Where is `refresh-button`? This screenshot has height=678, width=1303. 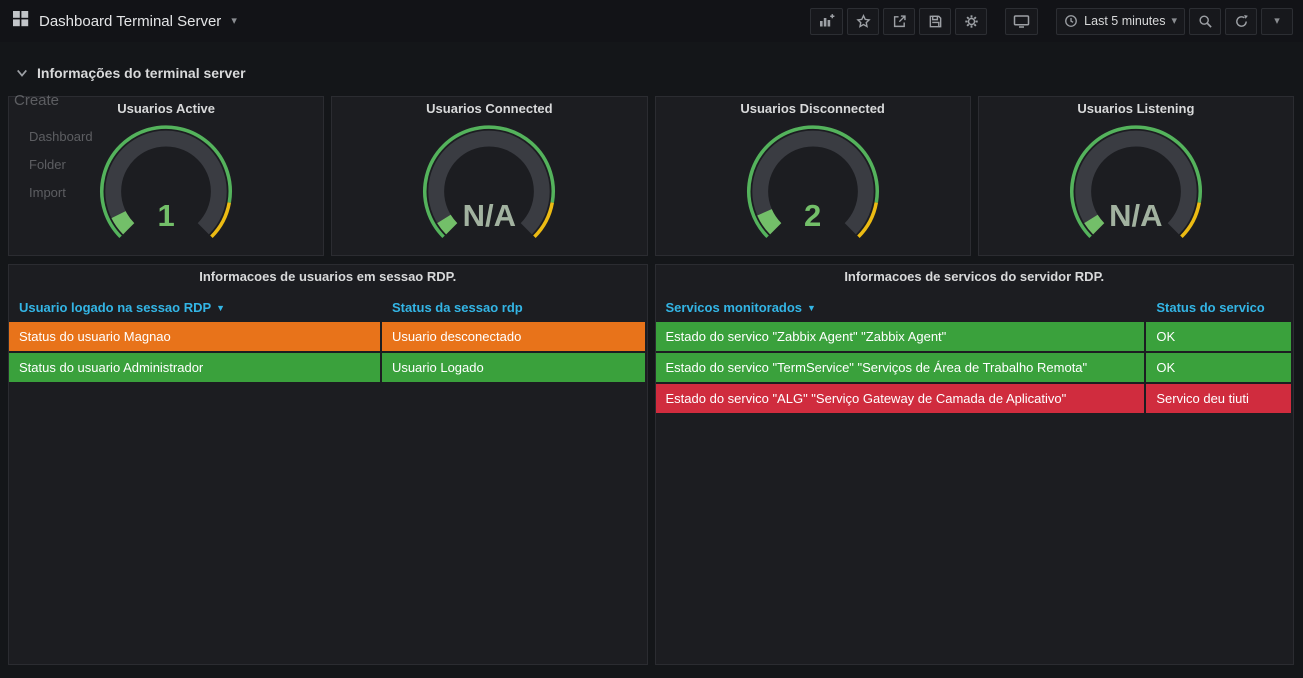
refresh-button is located at coordinates (1241, 21).